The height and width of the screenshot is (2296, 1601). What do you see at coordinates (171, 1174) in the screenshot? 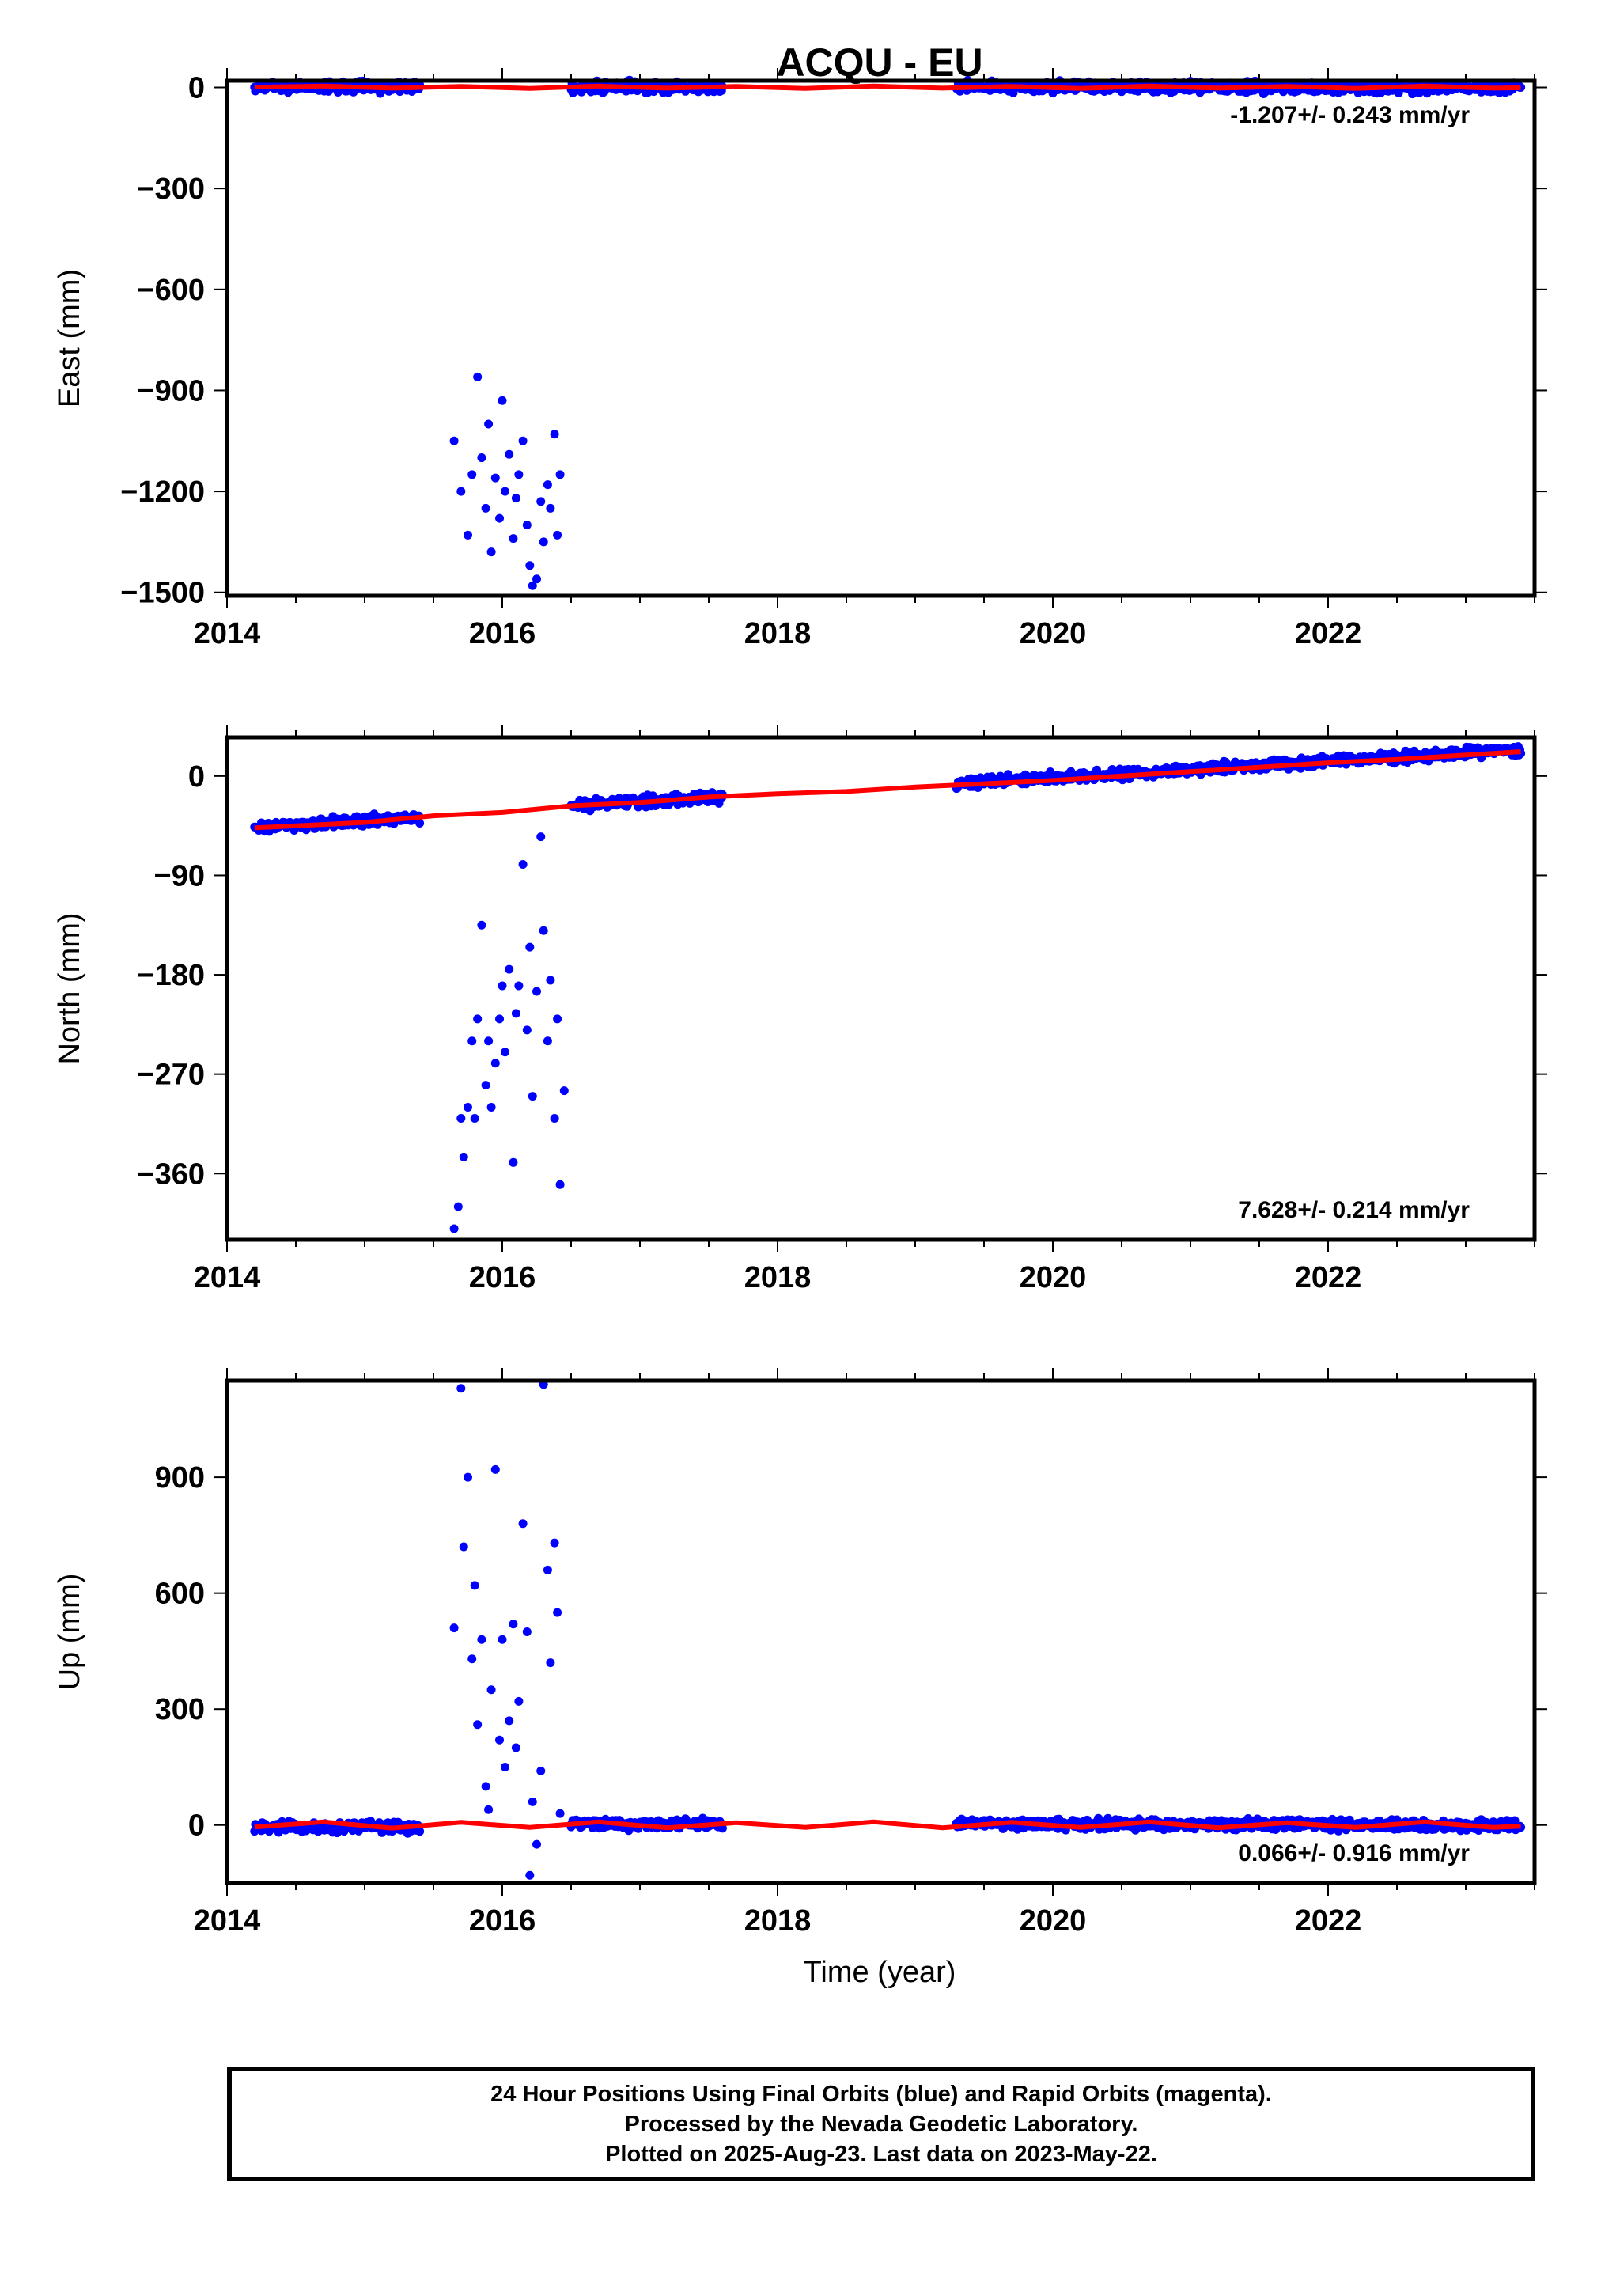
I see `y-tick-label: −360` at bounding box center [171, 1174].